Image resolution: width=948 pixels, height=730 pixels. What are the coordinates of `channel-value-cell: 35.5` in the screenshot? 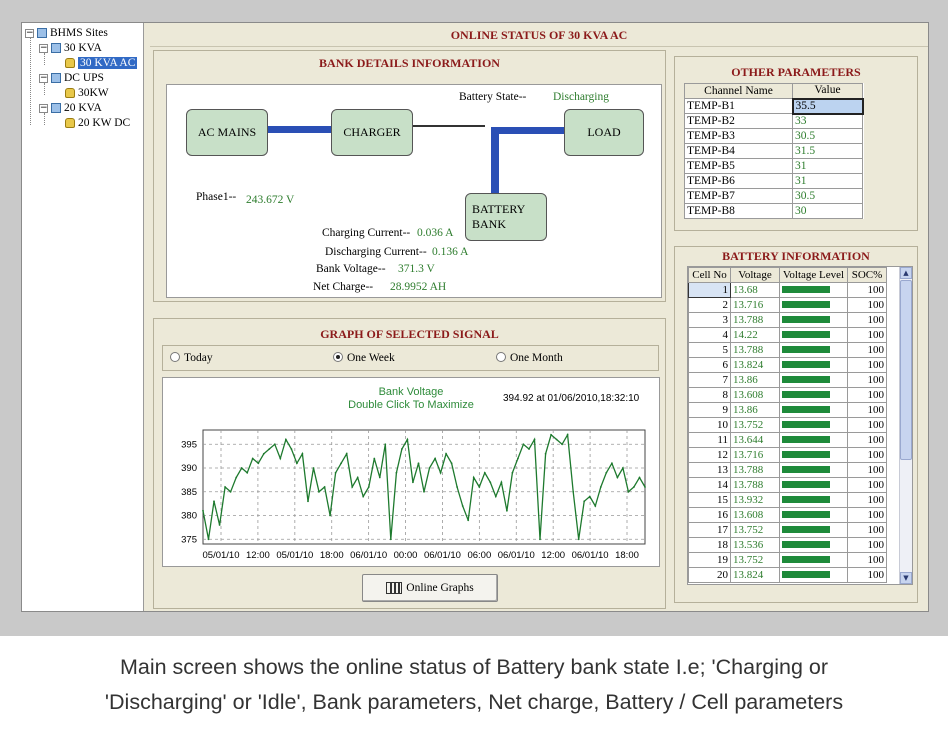 It's located at (827, 106).